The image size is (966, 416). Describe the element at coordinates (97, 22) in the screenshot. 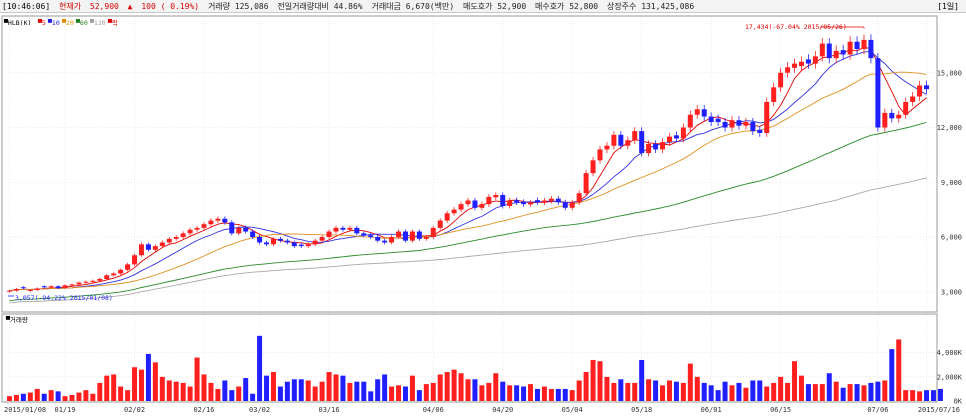

I see `legend-ma120: ▀120` at that location.